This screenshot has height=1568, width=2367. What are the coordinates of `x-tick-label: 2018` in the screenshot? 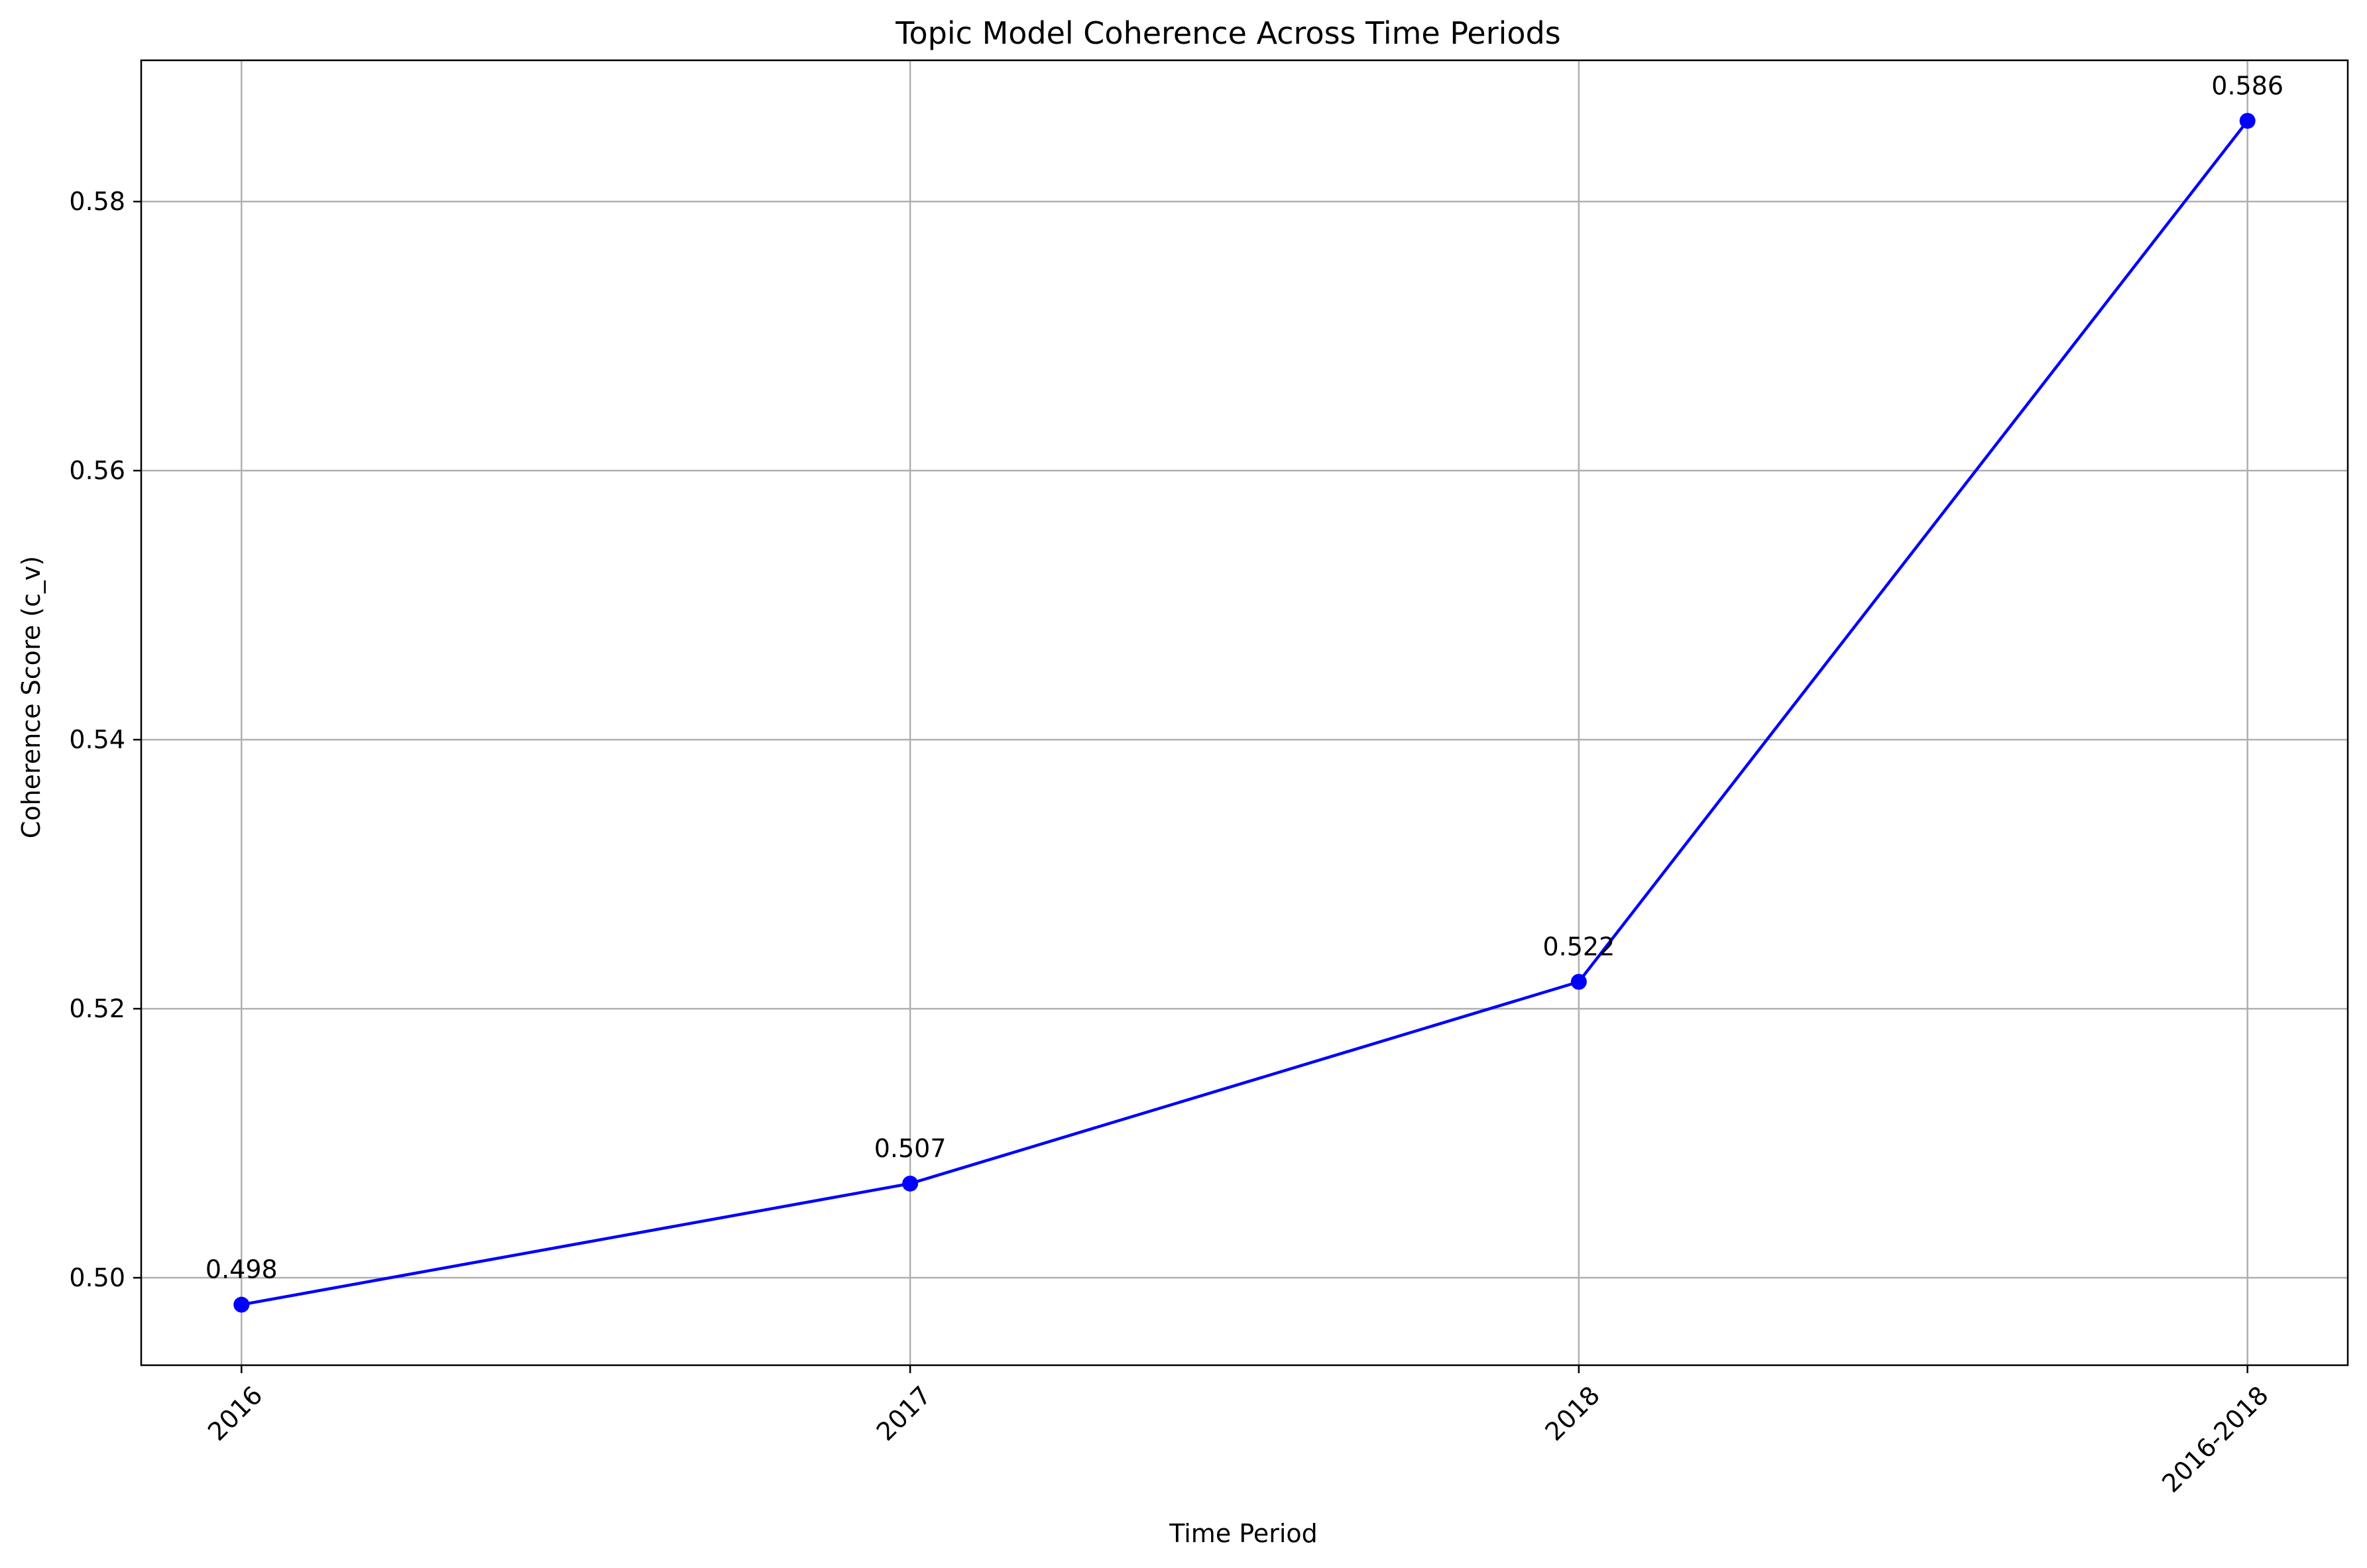 It's located at (1573, 1414).